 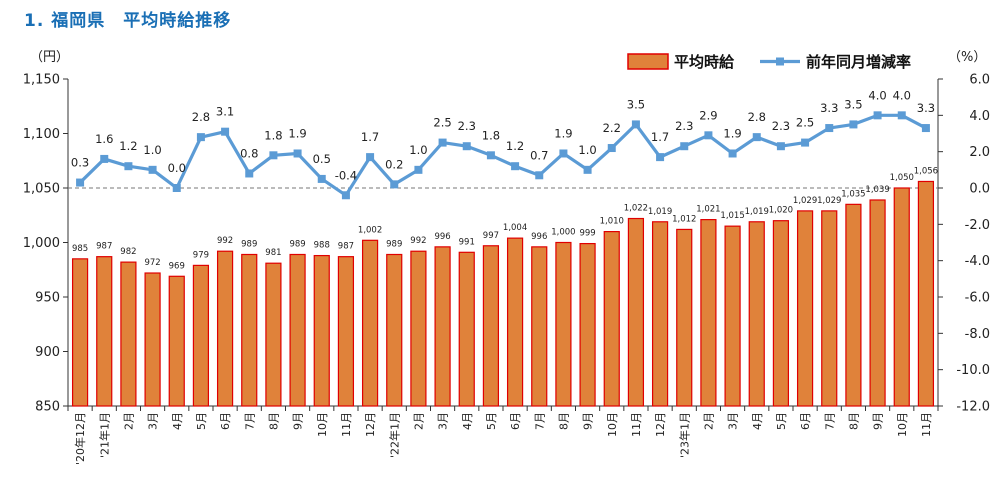 What do you see at coordinates (177, 168) in the screenshot?
I see `rate-value-label: 0.0` at bounding box center [177, 168].